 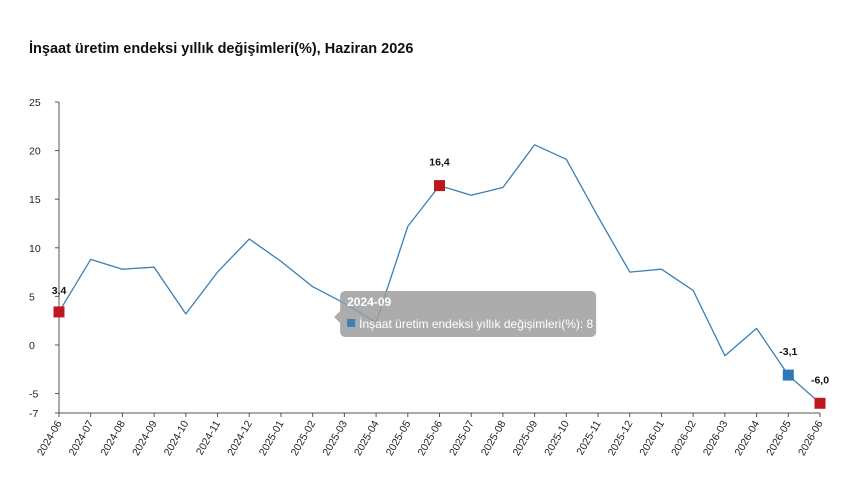 I want to click on tooltip-series-marker, so click(x=351, y=323).